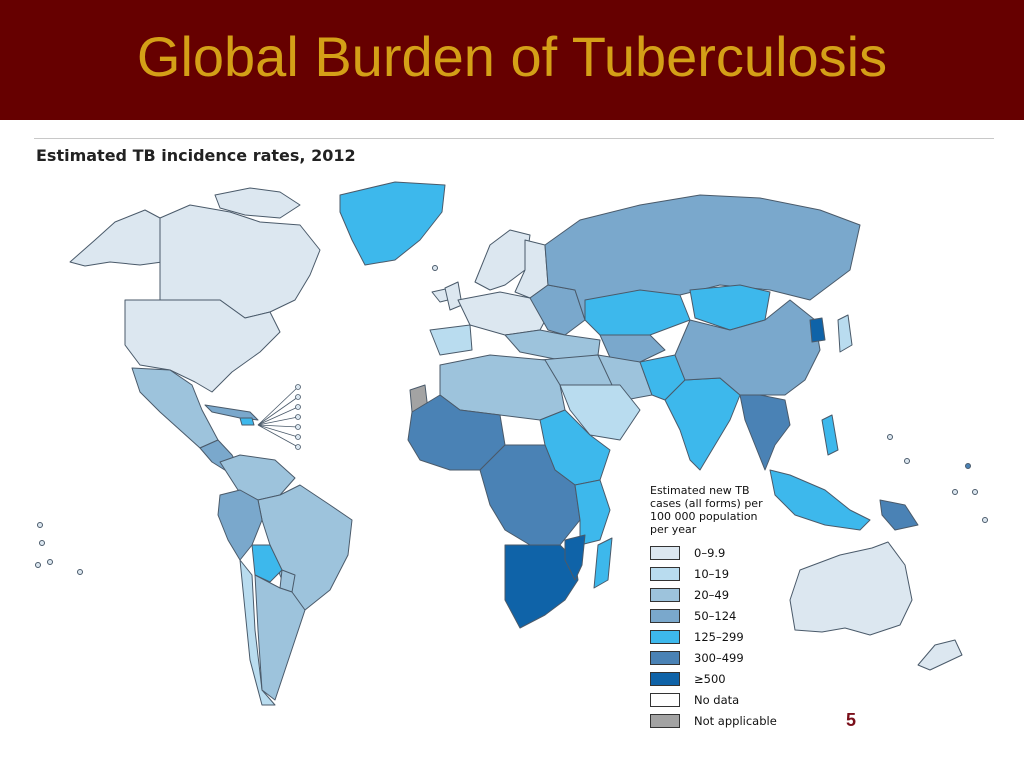 Image resolution: width=1024 pixels, height=768 pixels. I want to click on legend-item: ≥500, so click(725, 678).